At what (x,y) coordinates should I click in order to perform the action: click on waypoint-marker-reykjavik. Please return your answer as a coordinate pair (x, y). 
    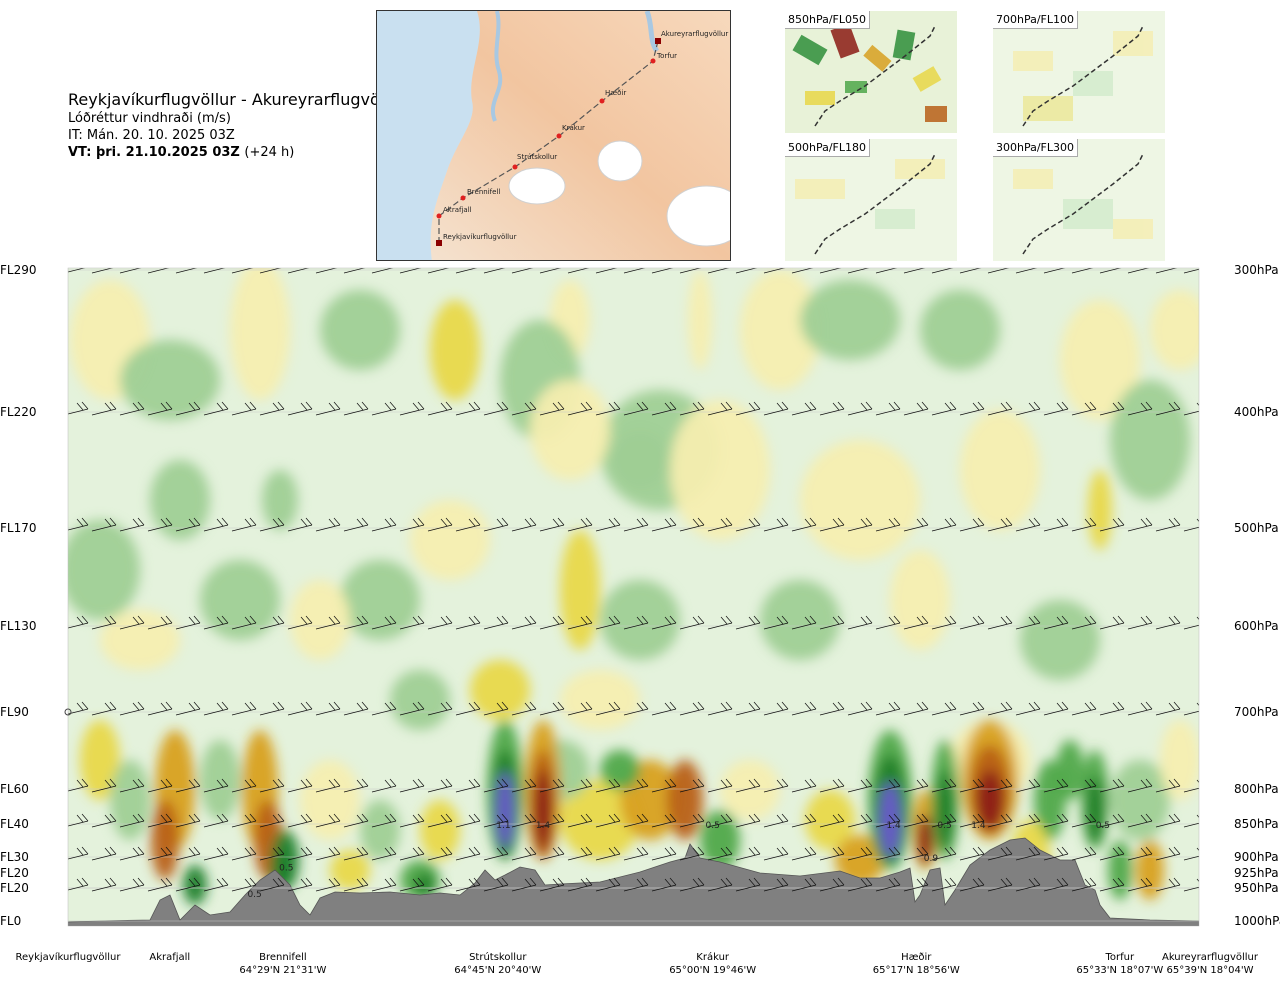
    Looking at the image, I should click on (439, 243).